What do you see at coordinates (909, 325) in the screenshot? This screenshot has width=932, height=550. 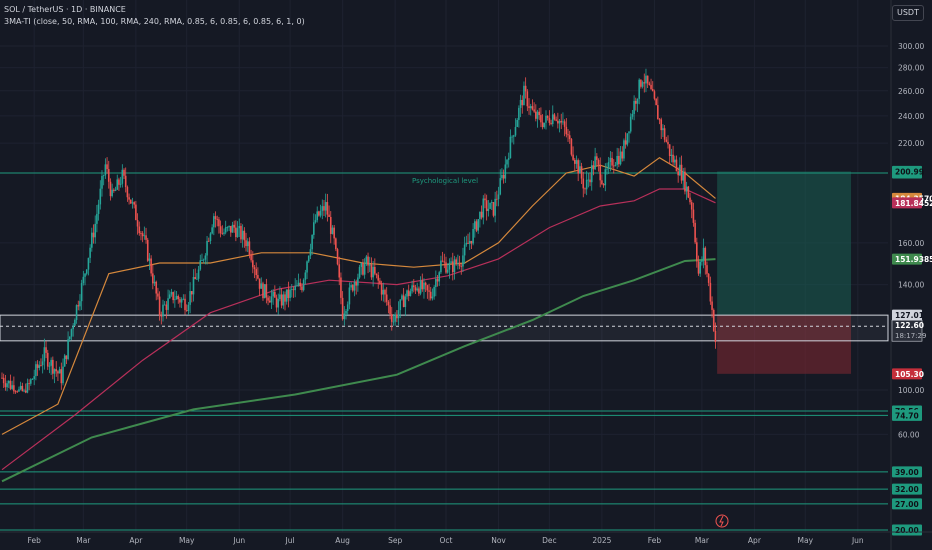 I see `current-price-label: 122.60` at bounding box center [909, 325].